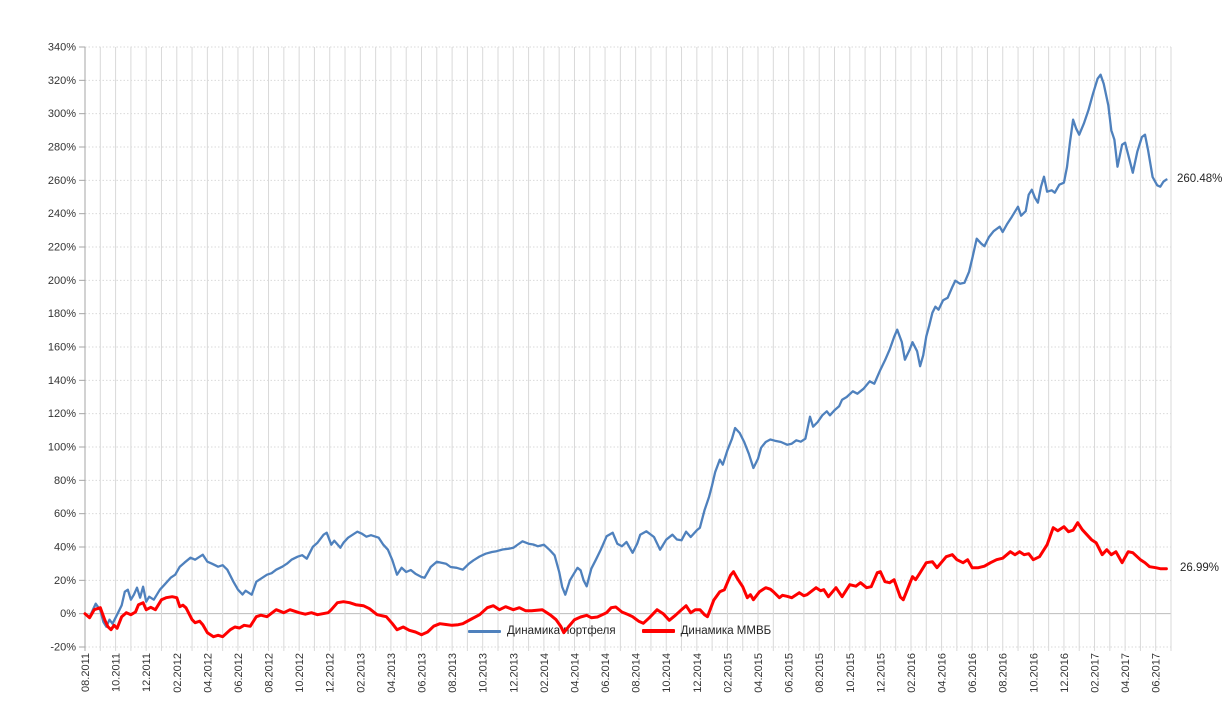 This screenshot has width=1228, height=725. I want to click on x-axis-label: 08.2013, so click(453, 673).